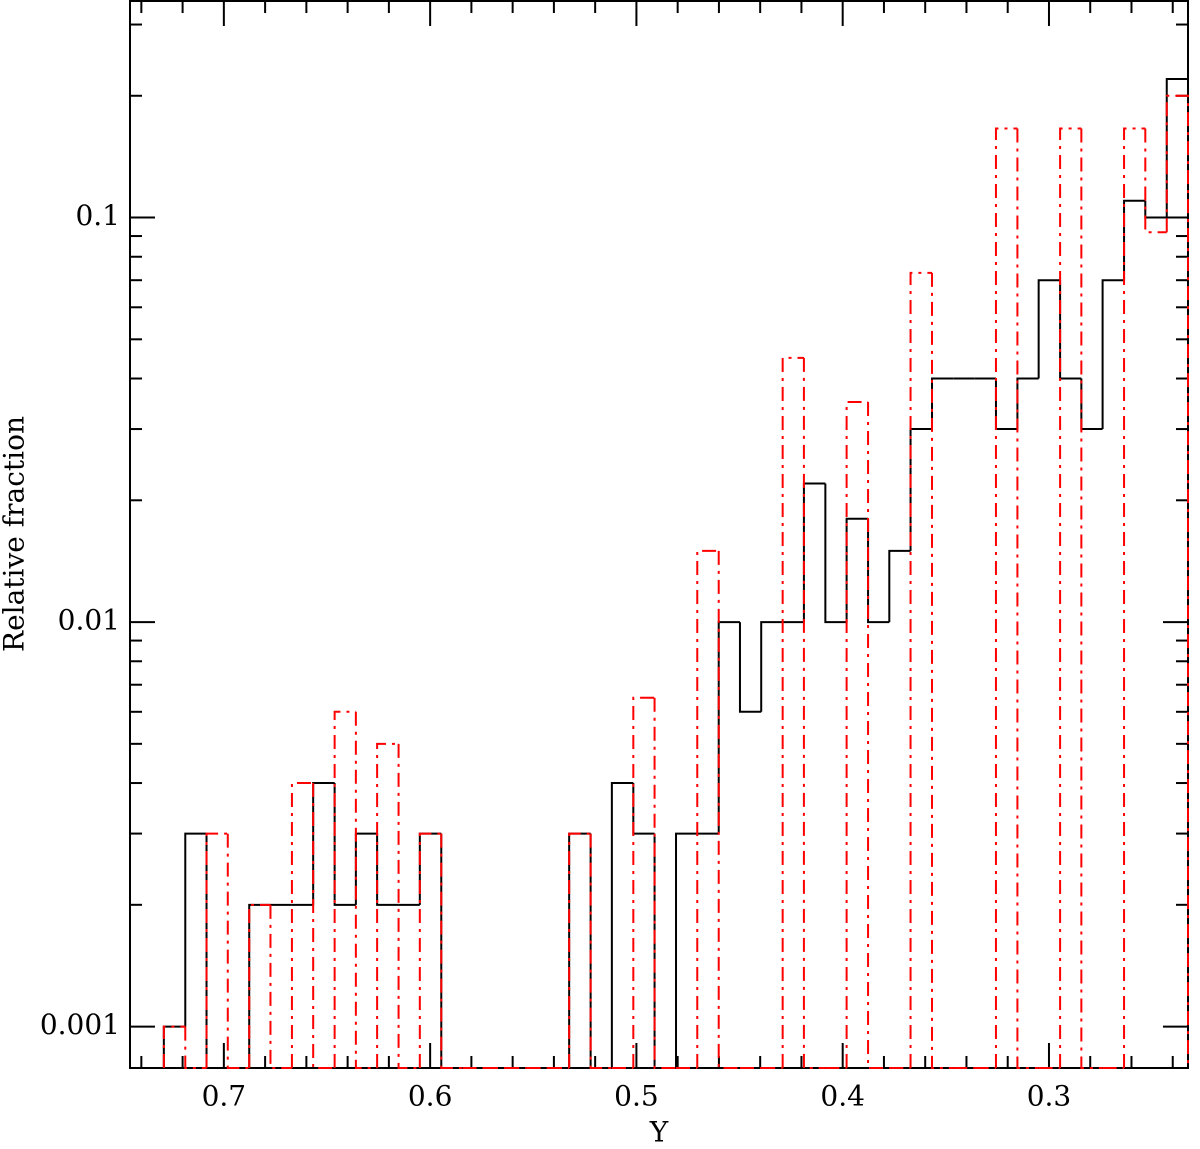 The image size is (1200, 1149). What do you see at coordinates (89, 620) in the screenshot?
I see `y-tick-label: 0.01` at bounding box center [89, 620].